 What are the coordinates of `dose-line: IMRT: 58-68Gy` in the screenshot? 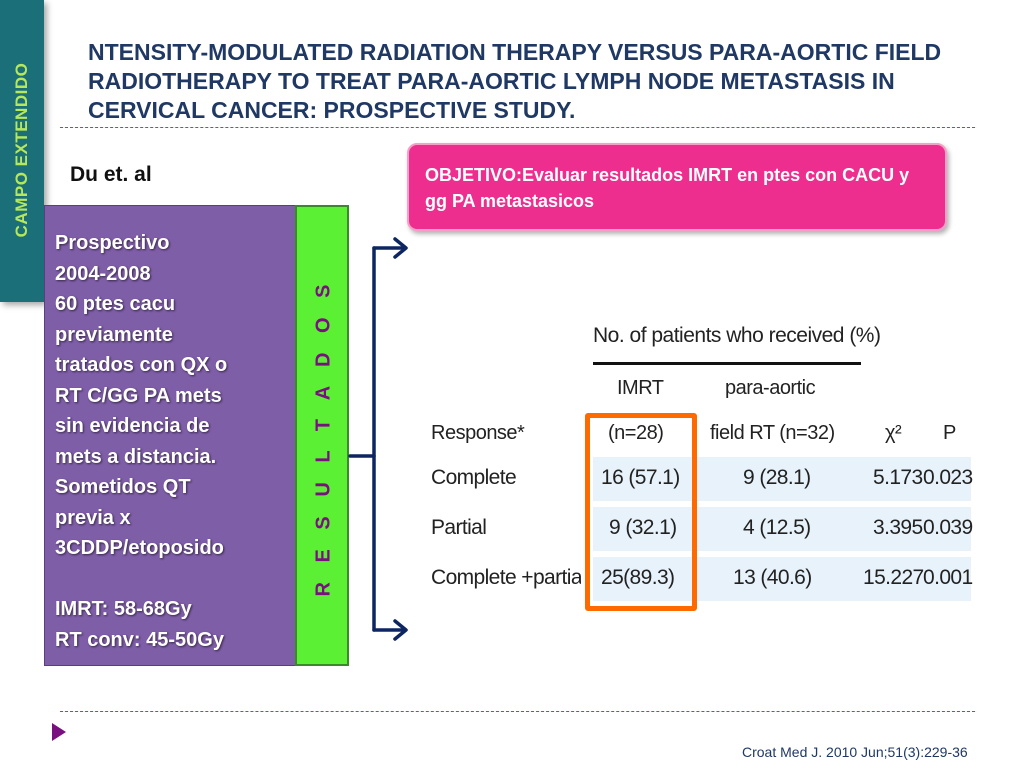 It's located at (123, 609).